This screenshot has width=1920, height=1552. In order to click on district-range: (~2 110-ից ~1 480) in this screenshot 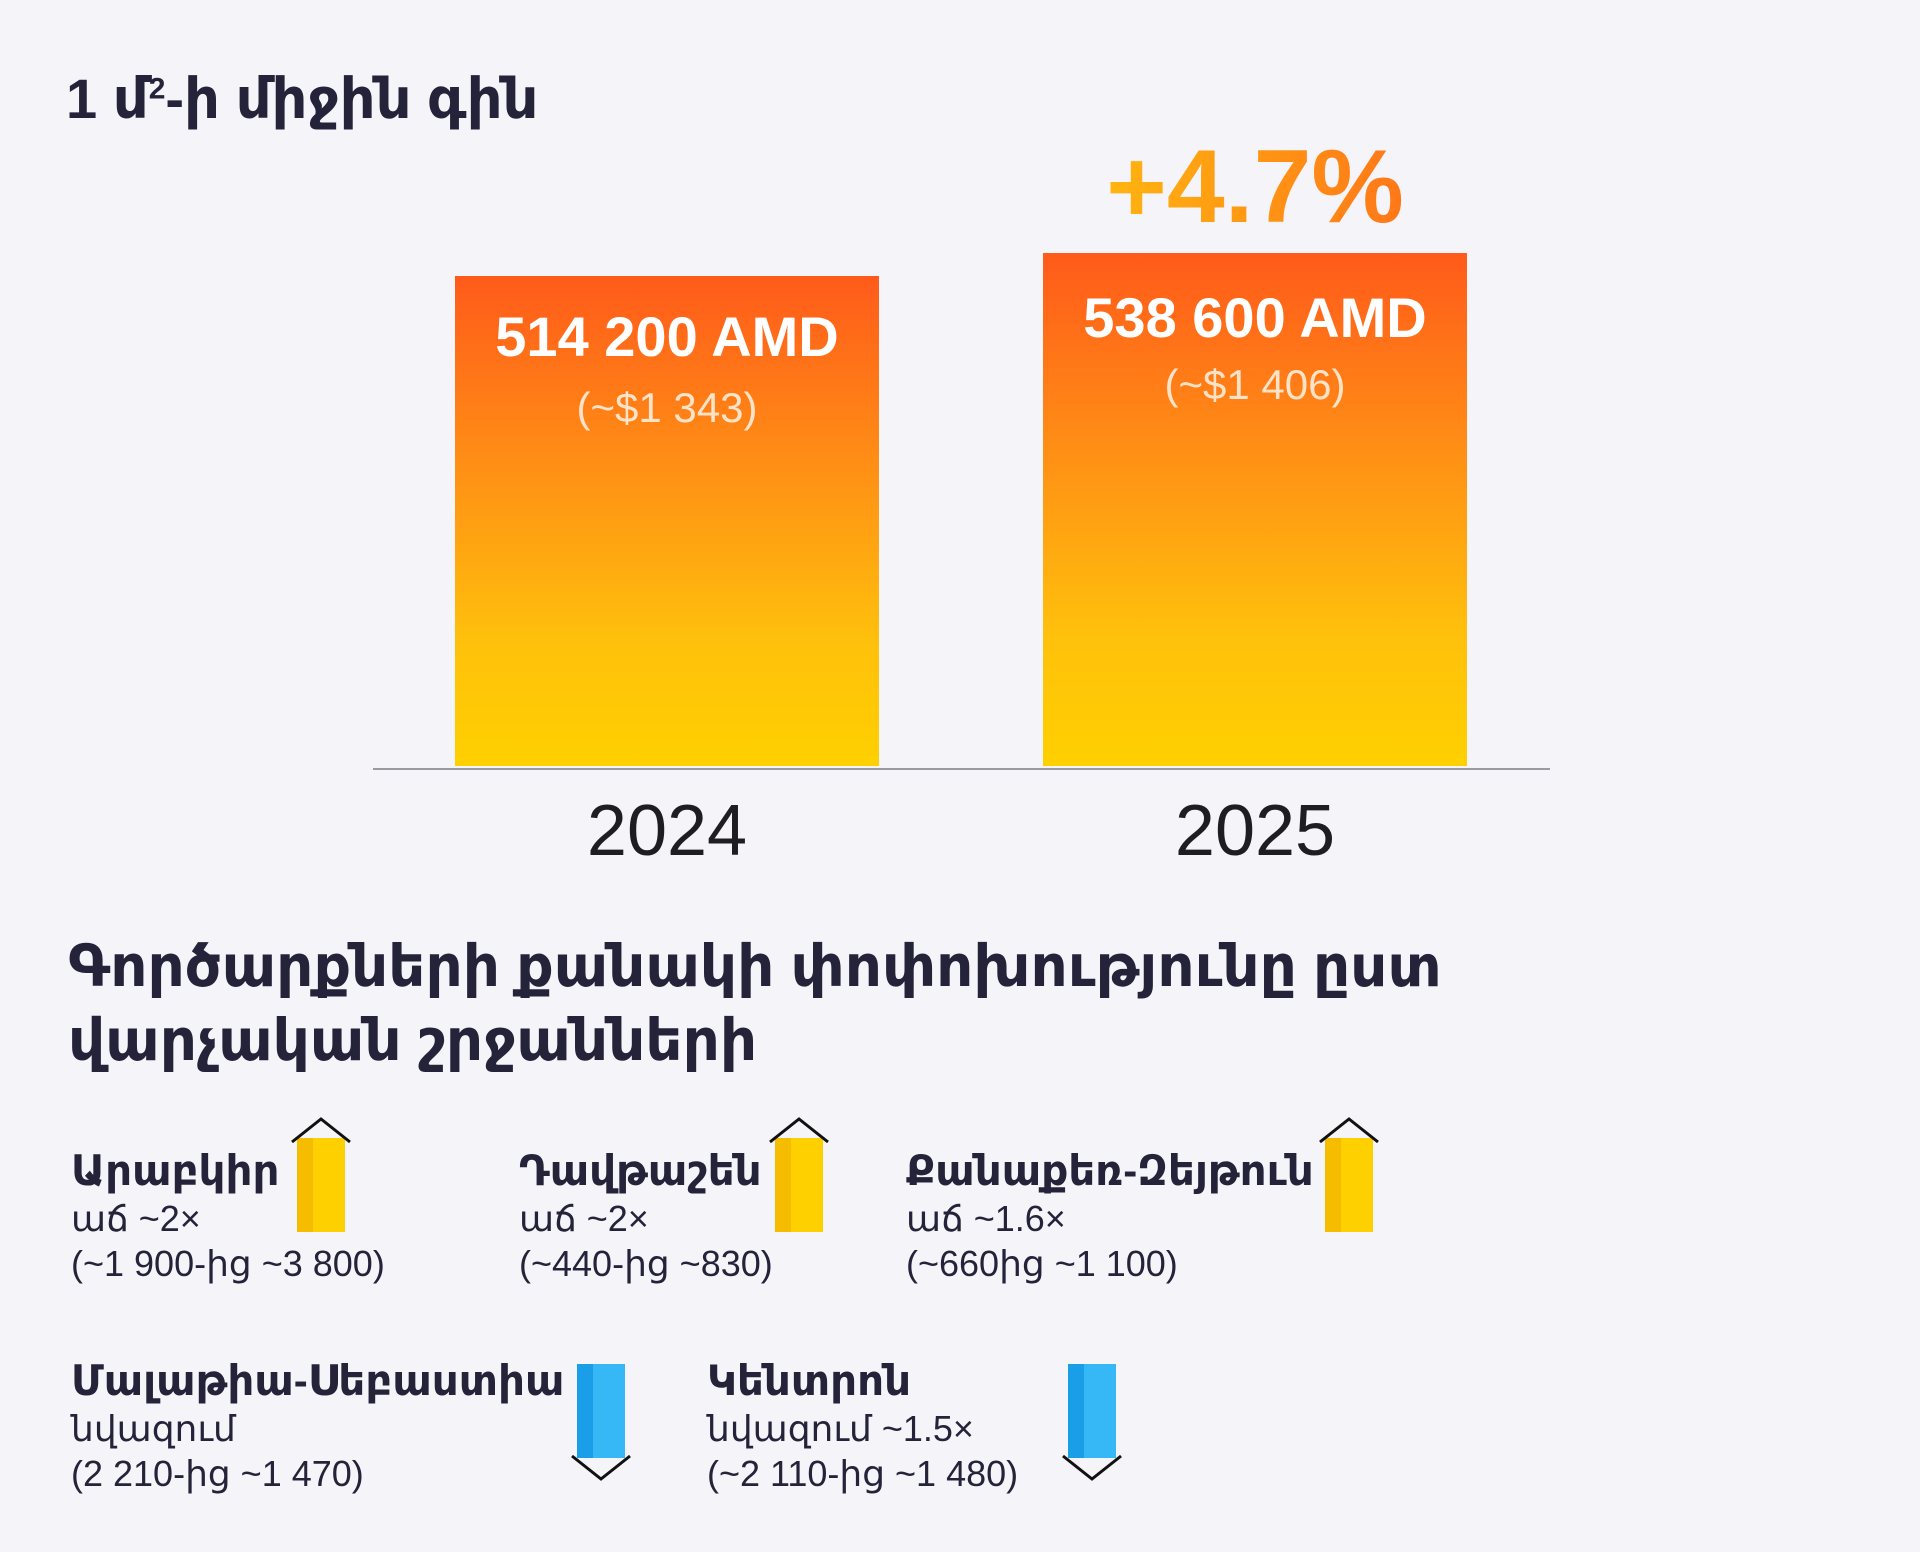, I will do `click(863, 1473)`.